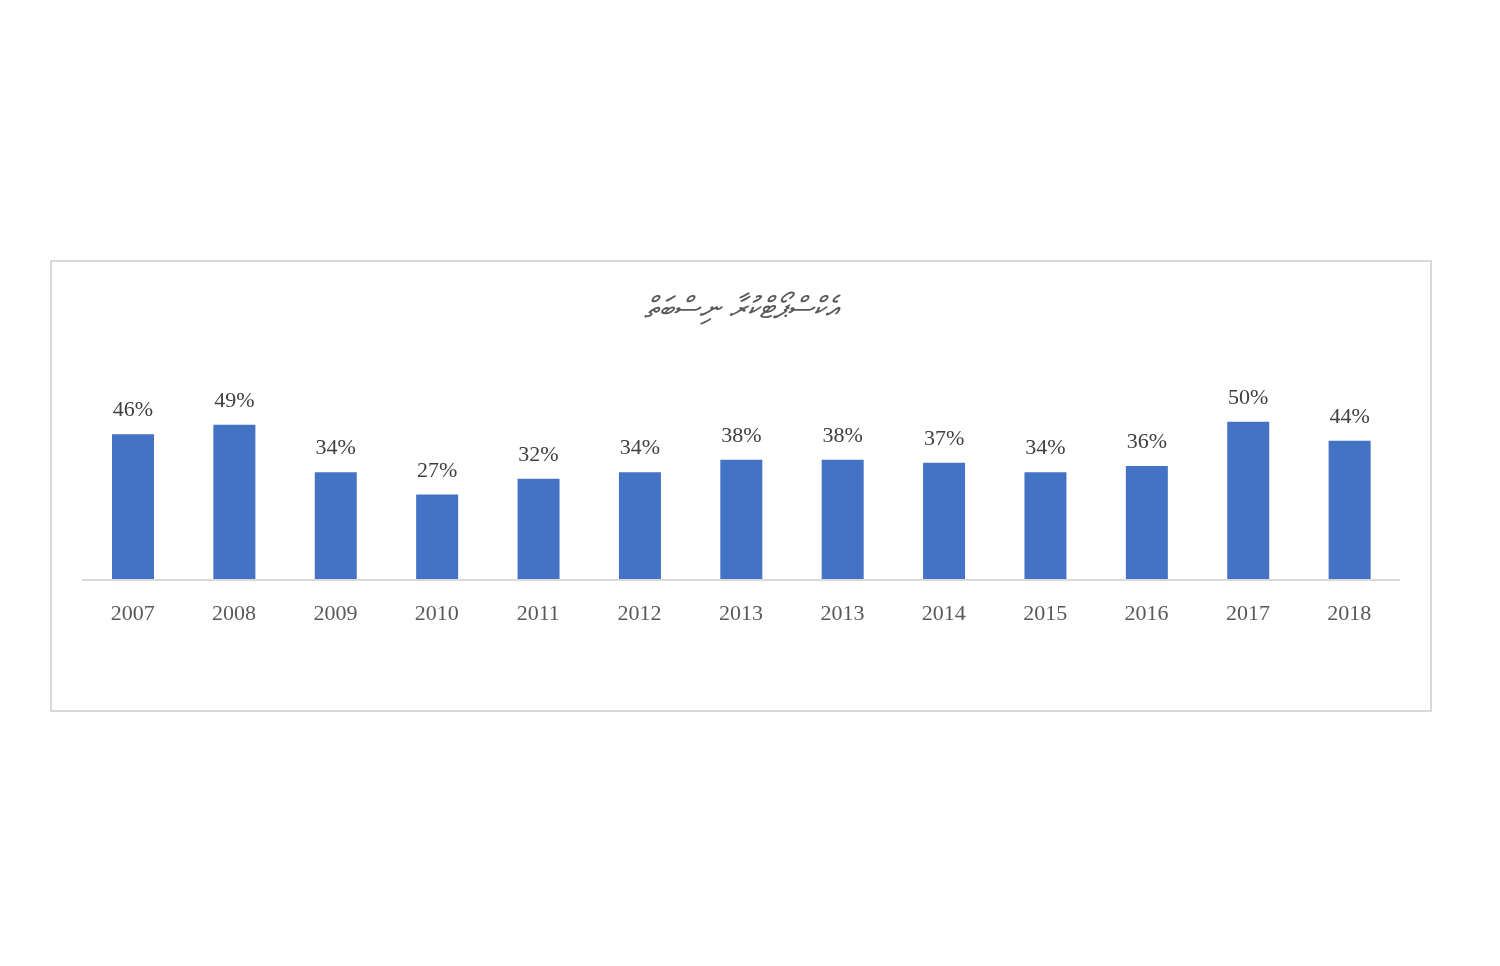  What do you see at coordinates (1349, 415) in the screenshot?
I see `data-label: 44%` at bounding box center [1349, 415].